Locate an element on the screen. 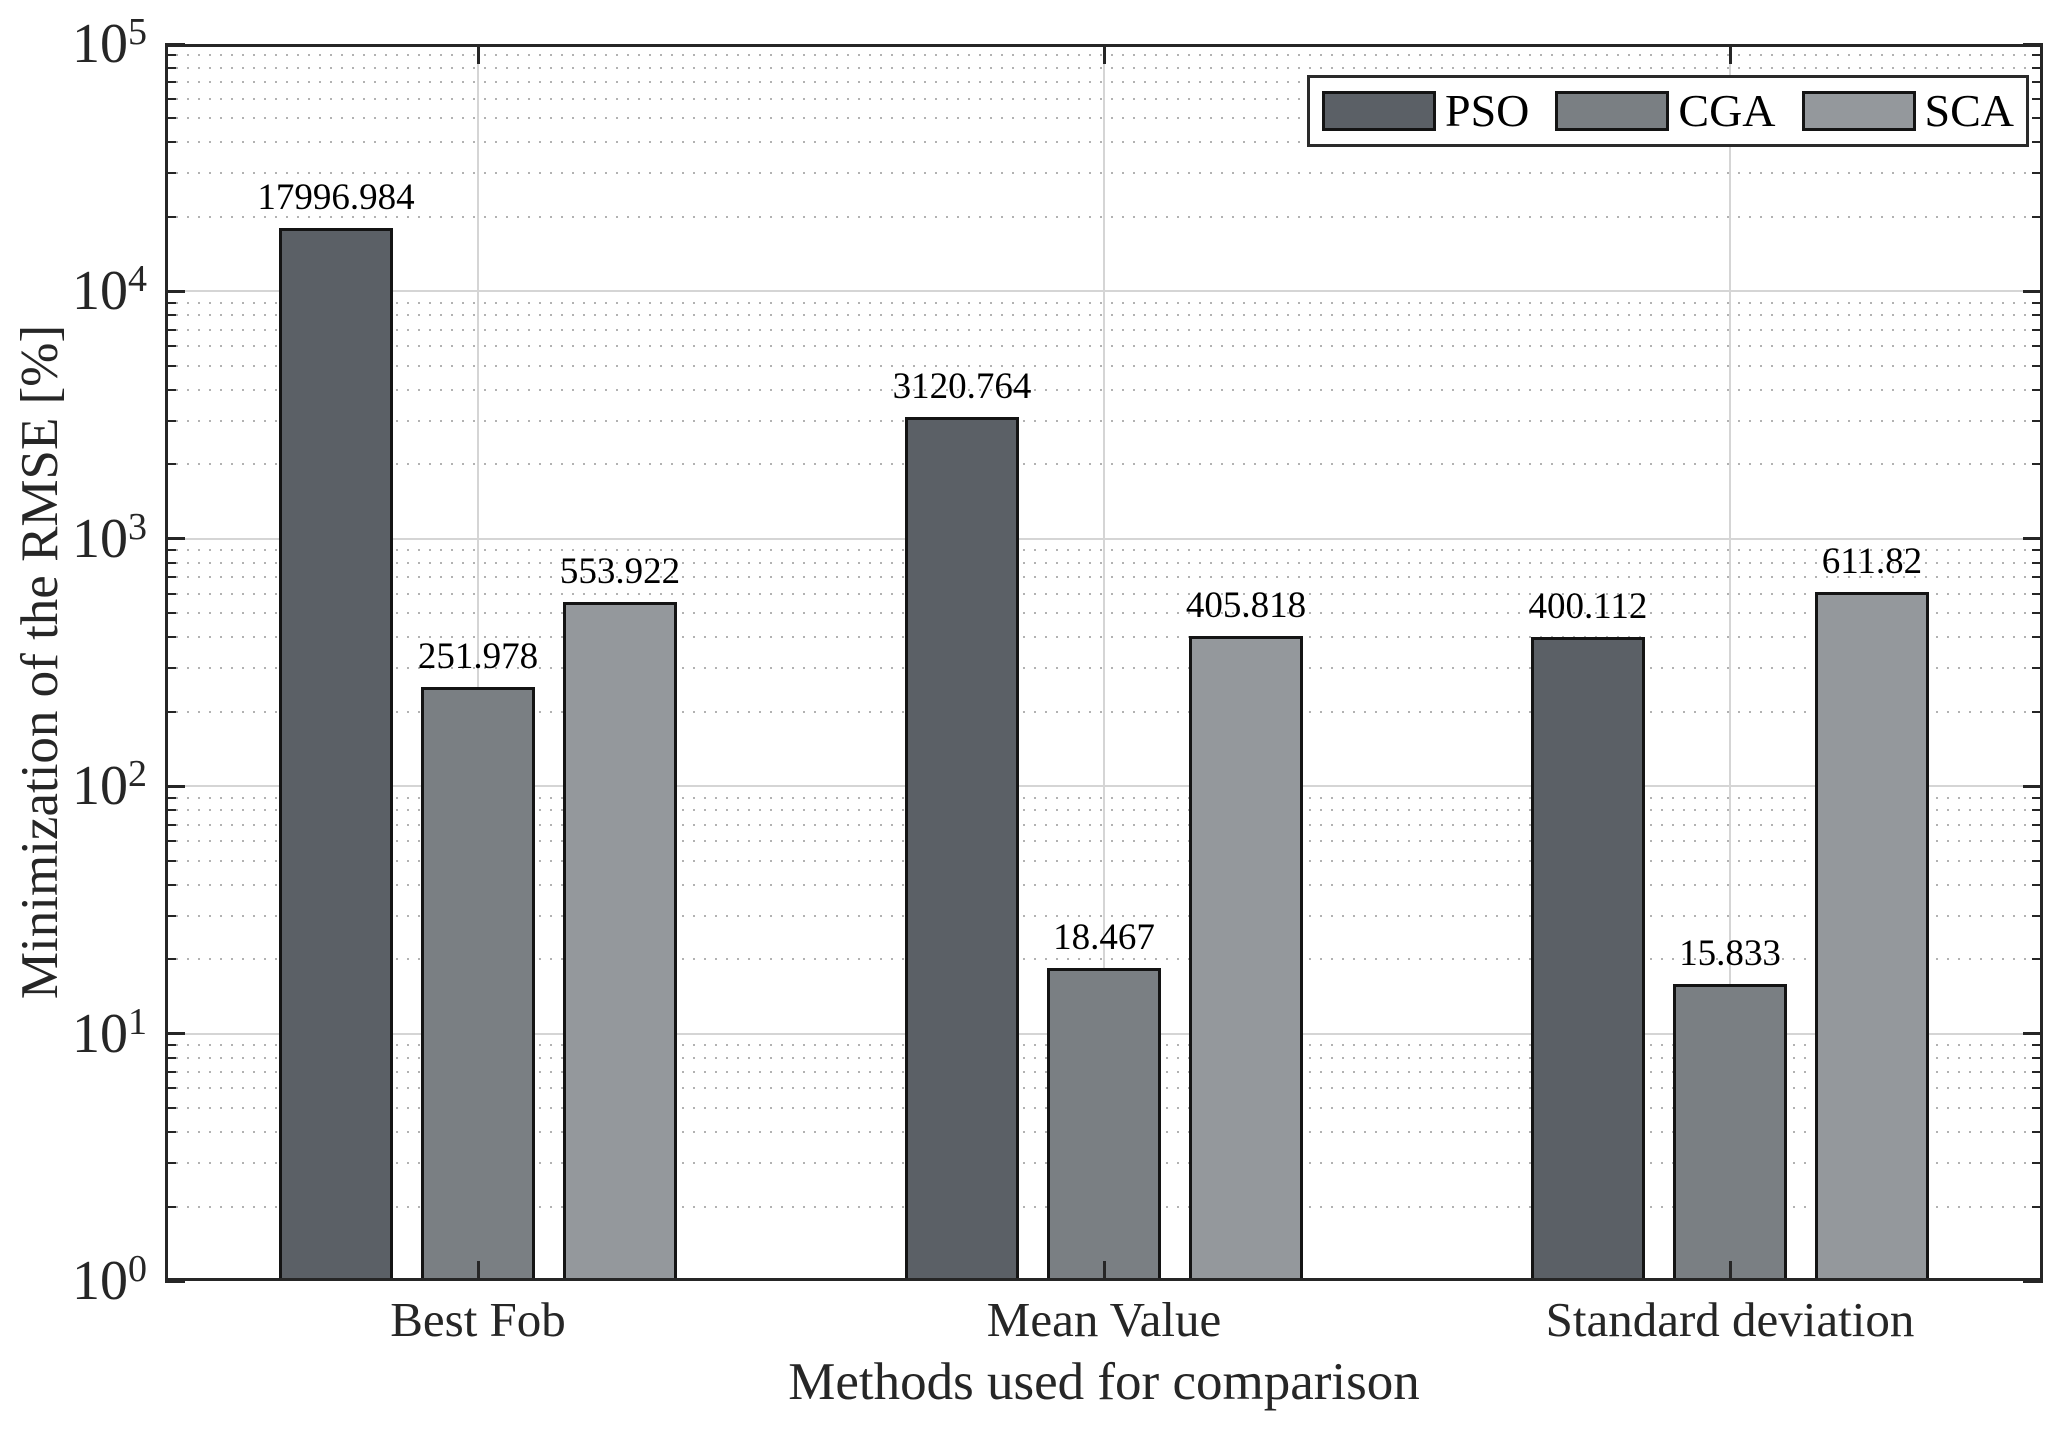  legend-entry-cga: CGA is located at coordinates (1665, 110).